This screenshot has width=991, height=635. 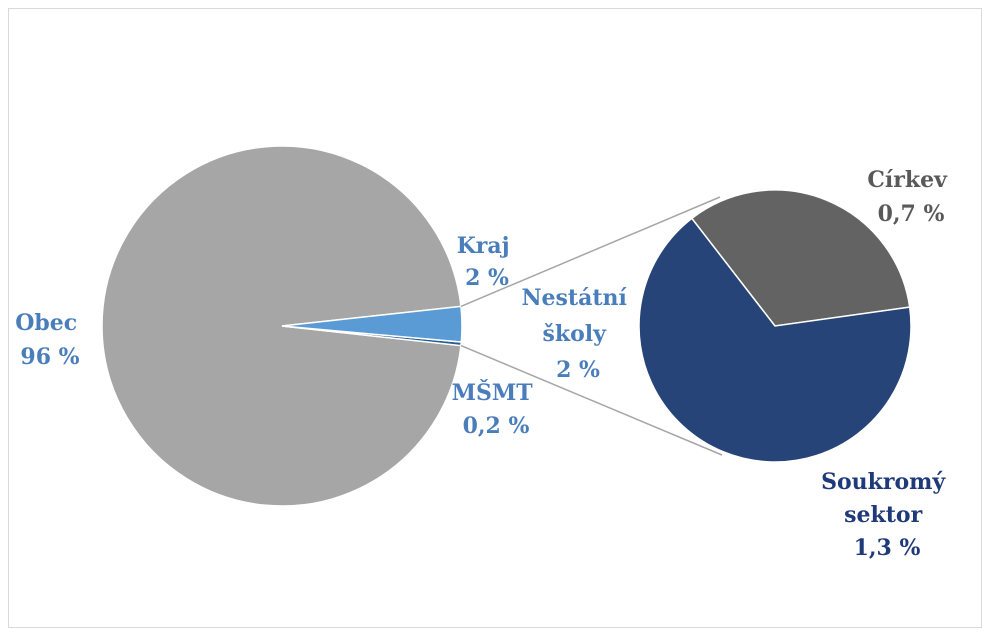 What do you see at coordinates (590, 252) in the screenshot?
I see `connector-line-top` at bounding box center [590, 252].